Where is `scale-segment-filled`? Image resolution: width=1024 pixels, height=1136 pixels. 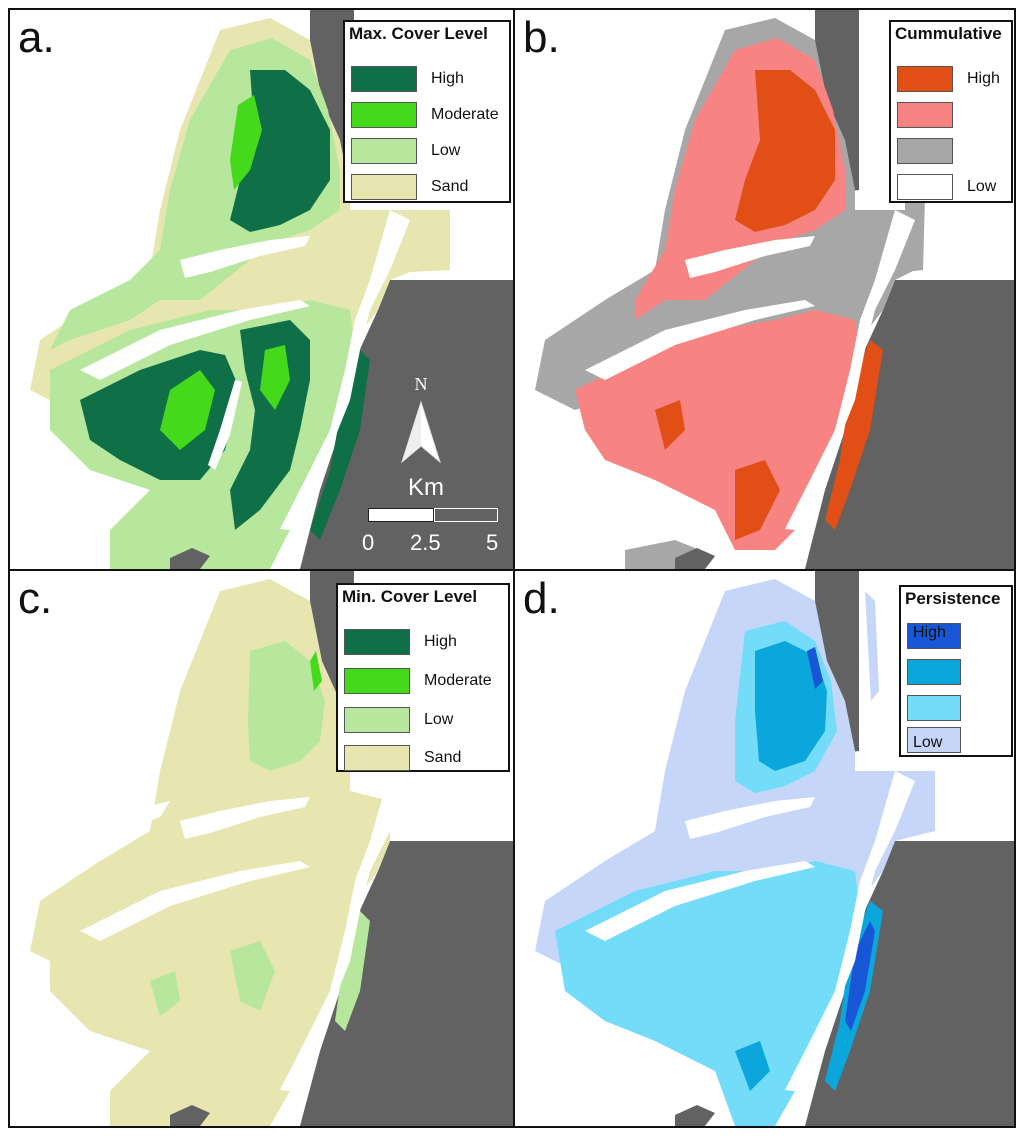
scale-segment-filled is located at coordinates (401, 515).